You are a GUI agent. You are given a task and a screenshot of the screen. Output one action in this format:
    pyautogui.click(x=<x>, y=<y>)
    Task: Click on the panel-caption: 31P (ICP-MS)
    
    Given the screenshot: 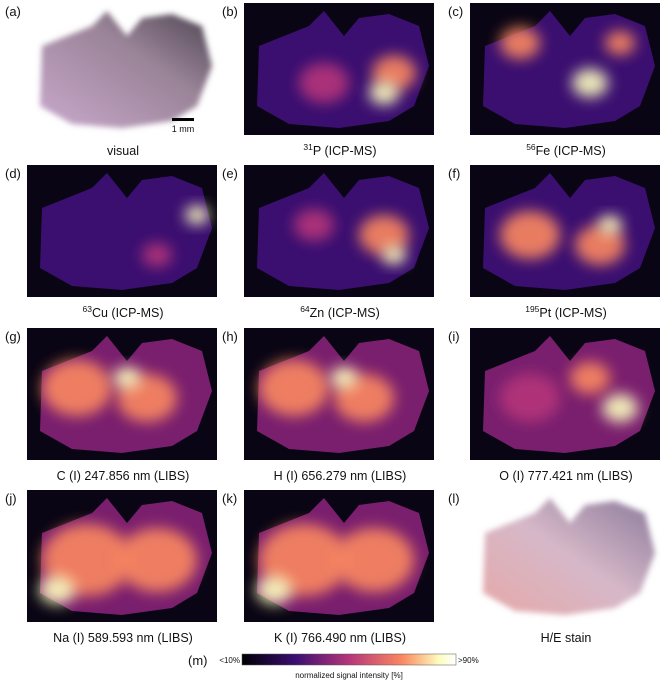 What is the action you would take?
    pyautogui.click(x=339, y=150)
    